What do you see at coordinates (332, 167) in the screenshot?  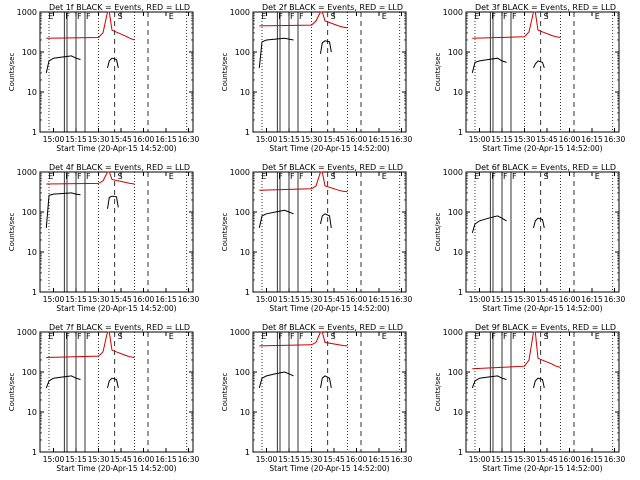 I see `panel-title: Det 5f BLACK = Events, RED = LLD` at bounding box center [332, 167].